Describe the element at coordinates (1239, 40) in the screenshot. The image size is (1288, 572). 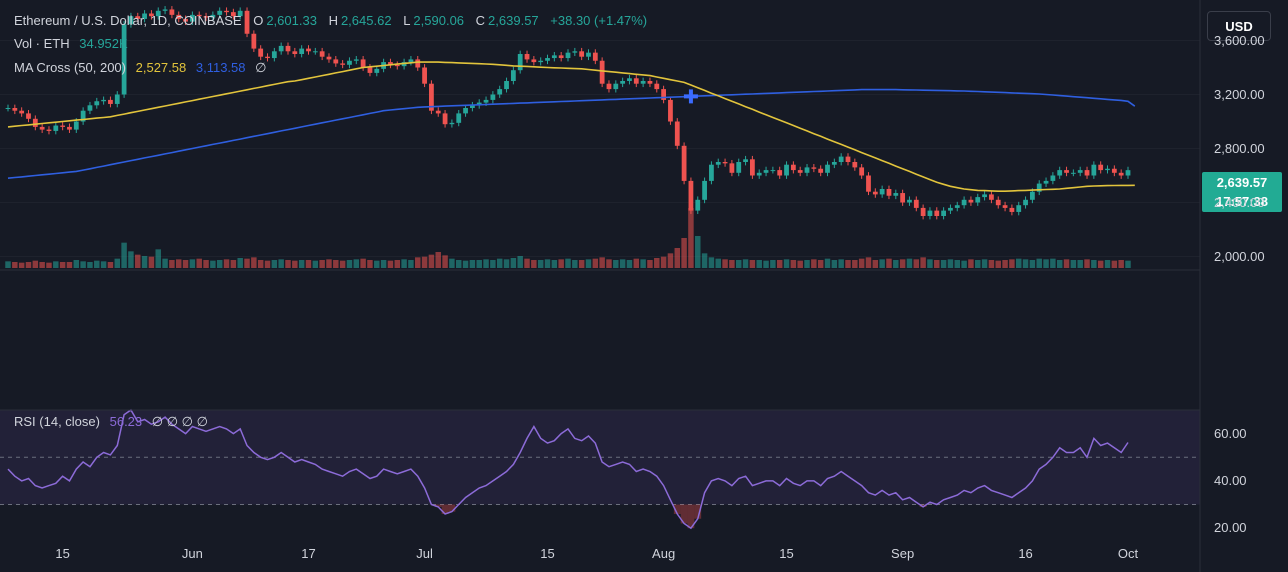
I see `price-tick-label: 3,600.00` at that location.